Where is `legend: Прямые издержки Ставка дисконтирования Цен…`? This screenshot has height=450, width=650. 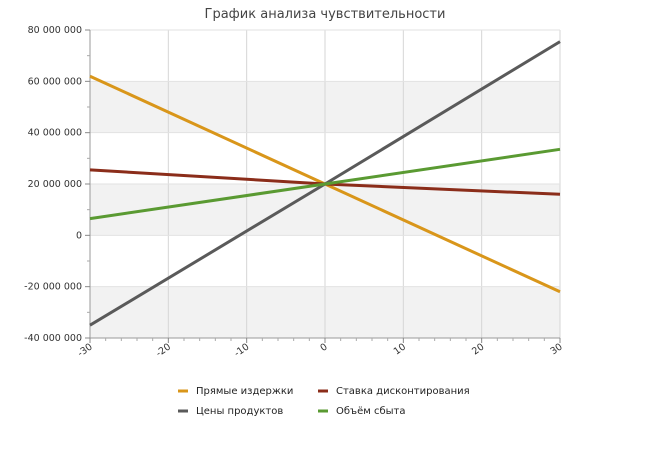
legend: Прямые издержки Ставка дисконтирования Цен… is located at coordinates (324, 401).